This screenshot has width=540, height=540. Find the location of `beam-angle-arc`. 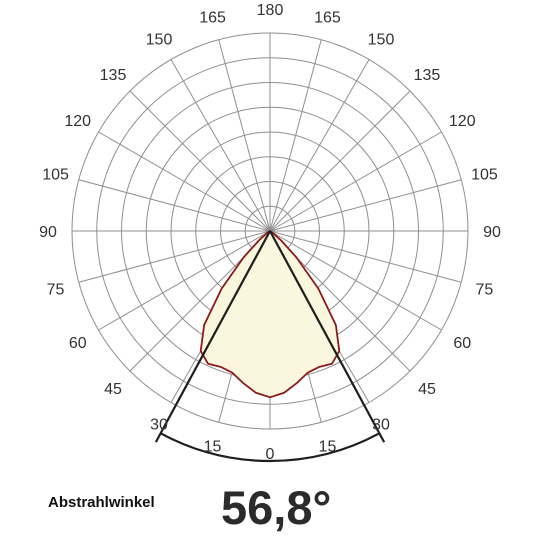

beam-angle-arc is located at coordinates (270, 447).